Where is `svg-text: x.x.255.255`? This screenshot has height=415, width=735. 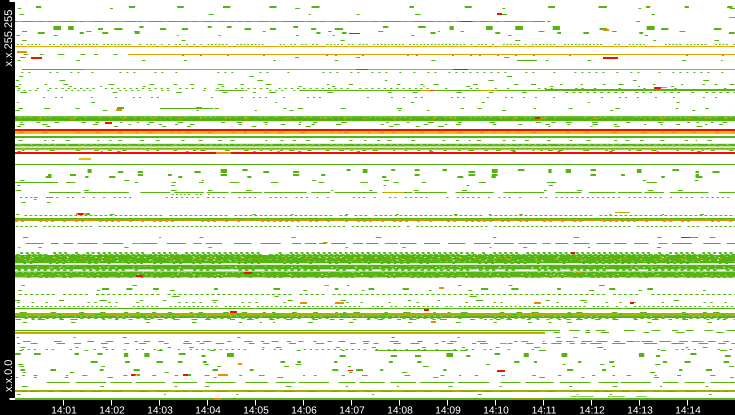
svg-text: x.x.255.255 is located at coordinates (9, 38).